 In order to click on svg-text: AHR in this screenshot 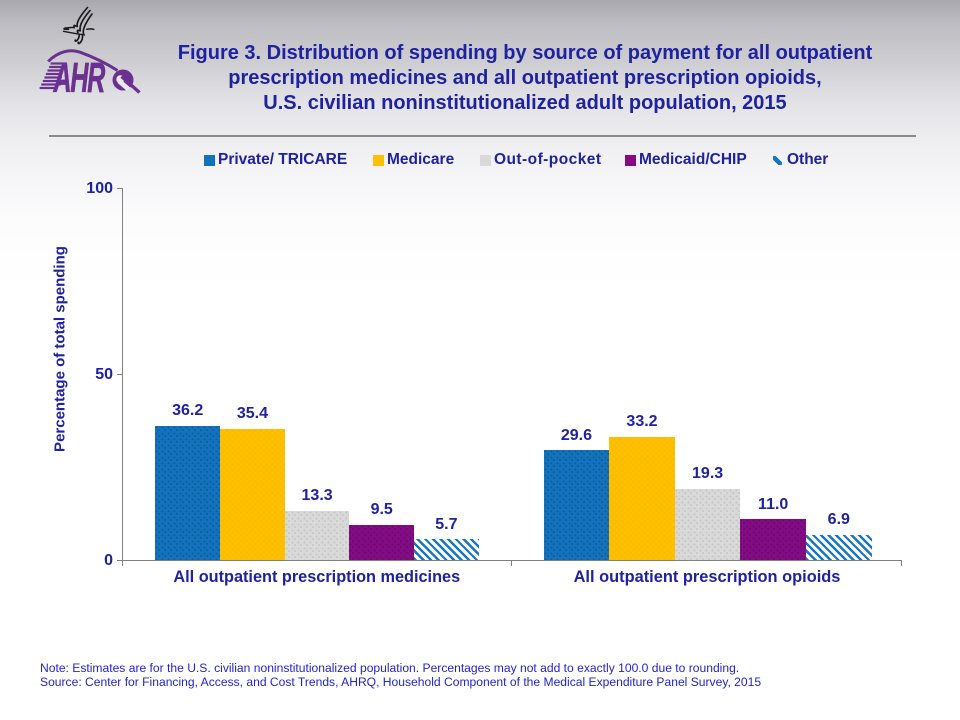, I will do `click(79, 79)`.